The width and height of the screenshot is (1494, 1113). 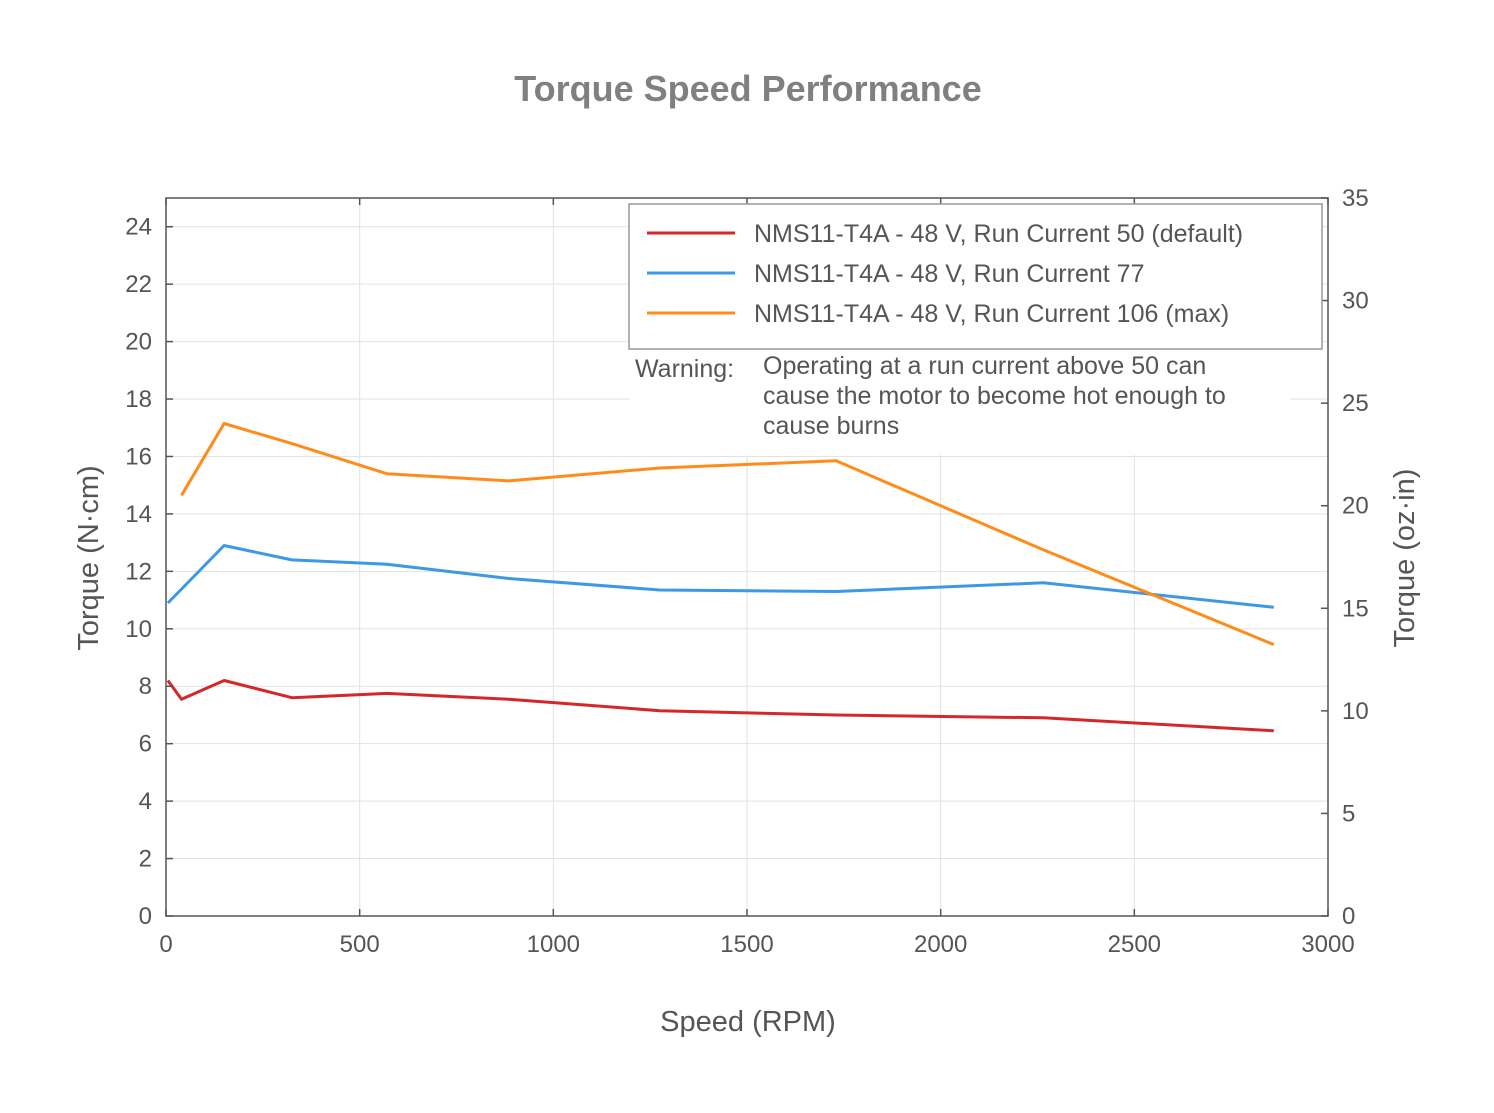 I want to click on legend-entry-2: NMS11-T4A - 48 V, Run Current 106 (max), so click(x=991, y=314).